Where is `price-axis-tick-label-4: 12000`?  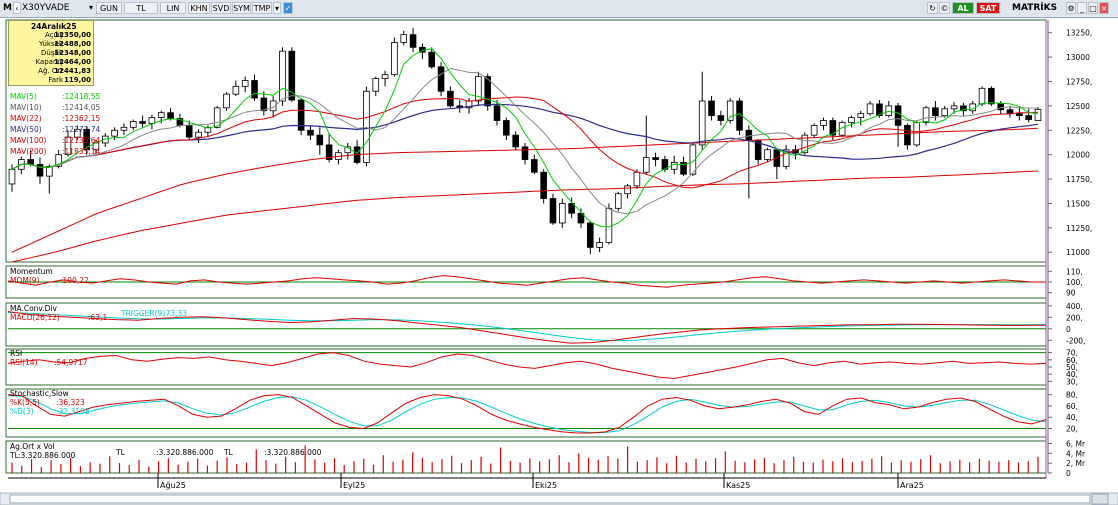
price-axis-tick-label-4: 12000 is located at coordinates (1078, 155).